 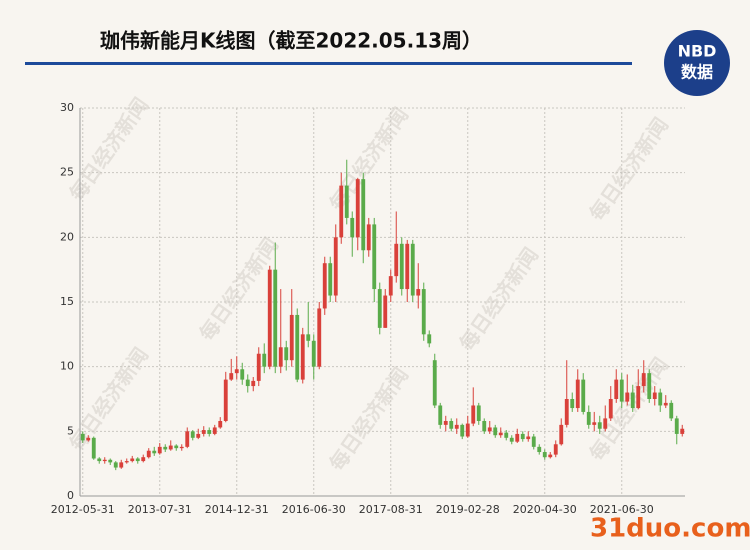 What do you see at coordinates (545, 509) in the screenshot?
I see `x-tick-label: 2020-04-30` at bounding box center [545, 509].